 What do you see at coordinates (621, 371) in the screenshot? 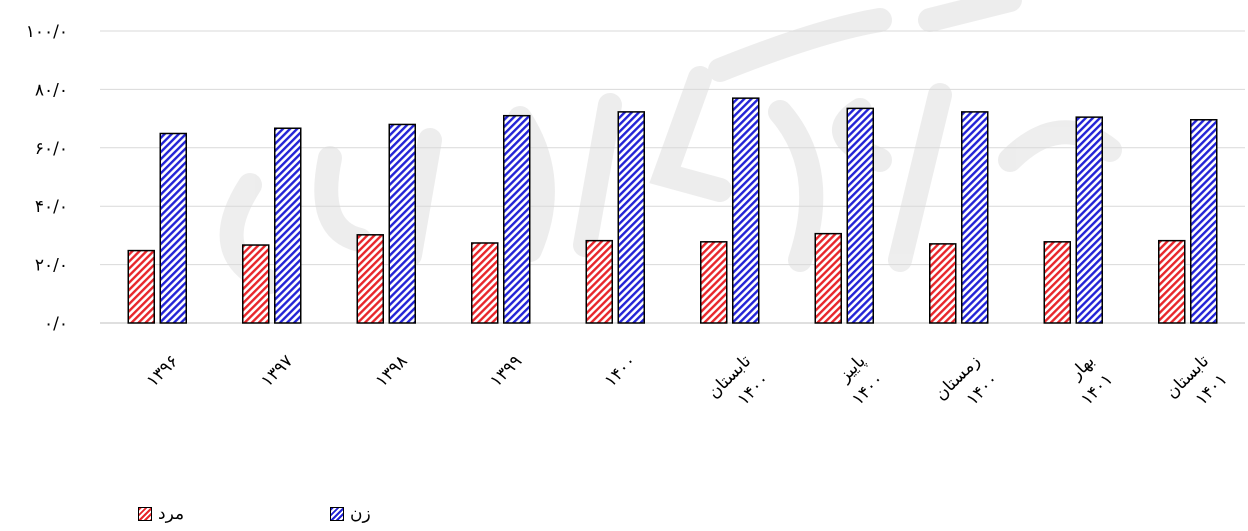
I see `x-tick-label: ۱۴۰۰` at bounding box center [621, 371].